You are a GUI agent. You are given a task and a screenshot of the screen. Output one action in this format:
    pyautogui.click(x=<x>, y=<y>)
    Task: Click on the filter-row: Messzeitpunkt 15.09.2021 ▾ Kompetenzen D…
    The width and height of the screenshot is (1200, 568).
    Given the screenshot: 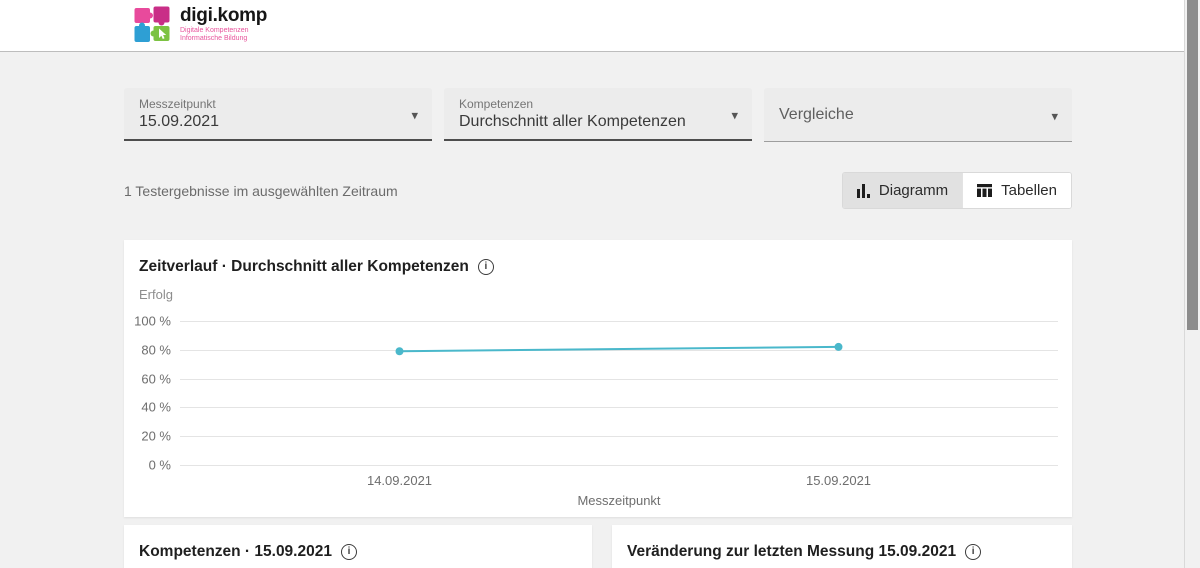 What is the action you would take?
    pyautogui.click(x=598, y=115)
    